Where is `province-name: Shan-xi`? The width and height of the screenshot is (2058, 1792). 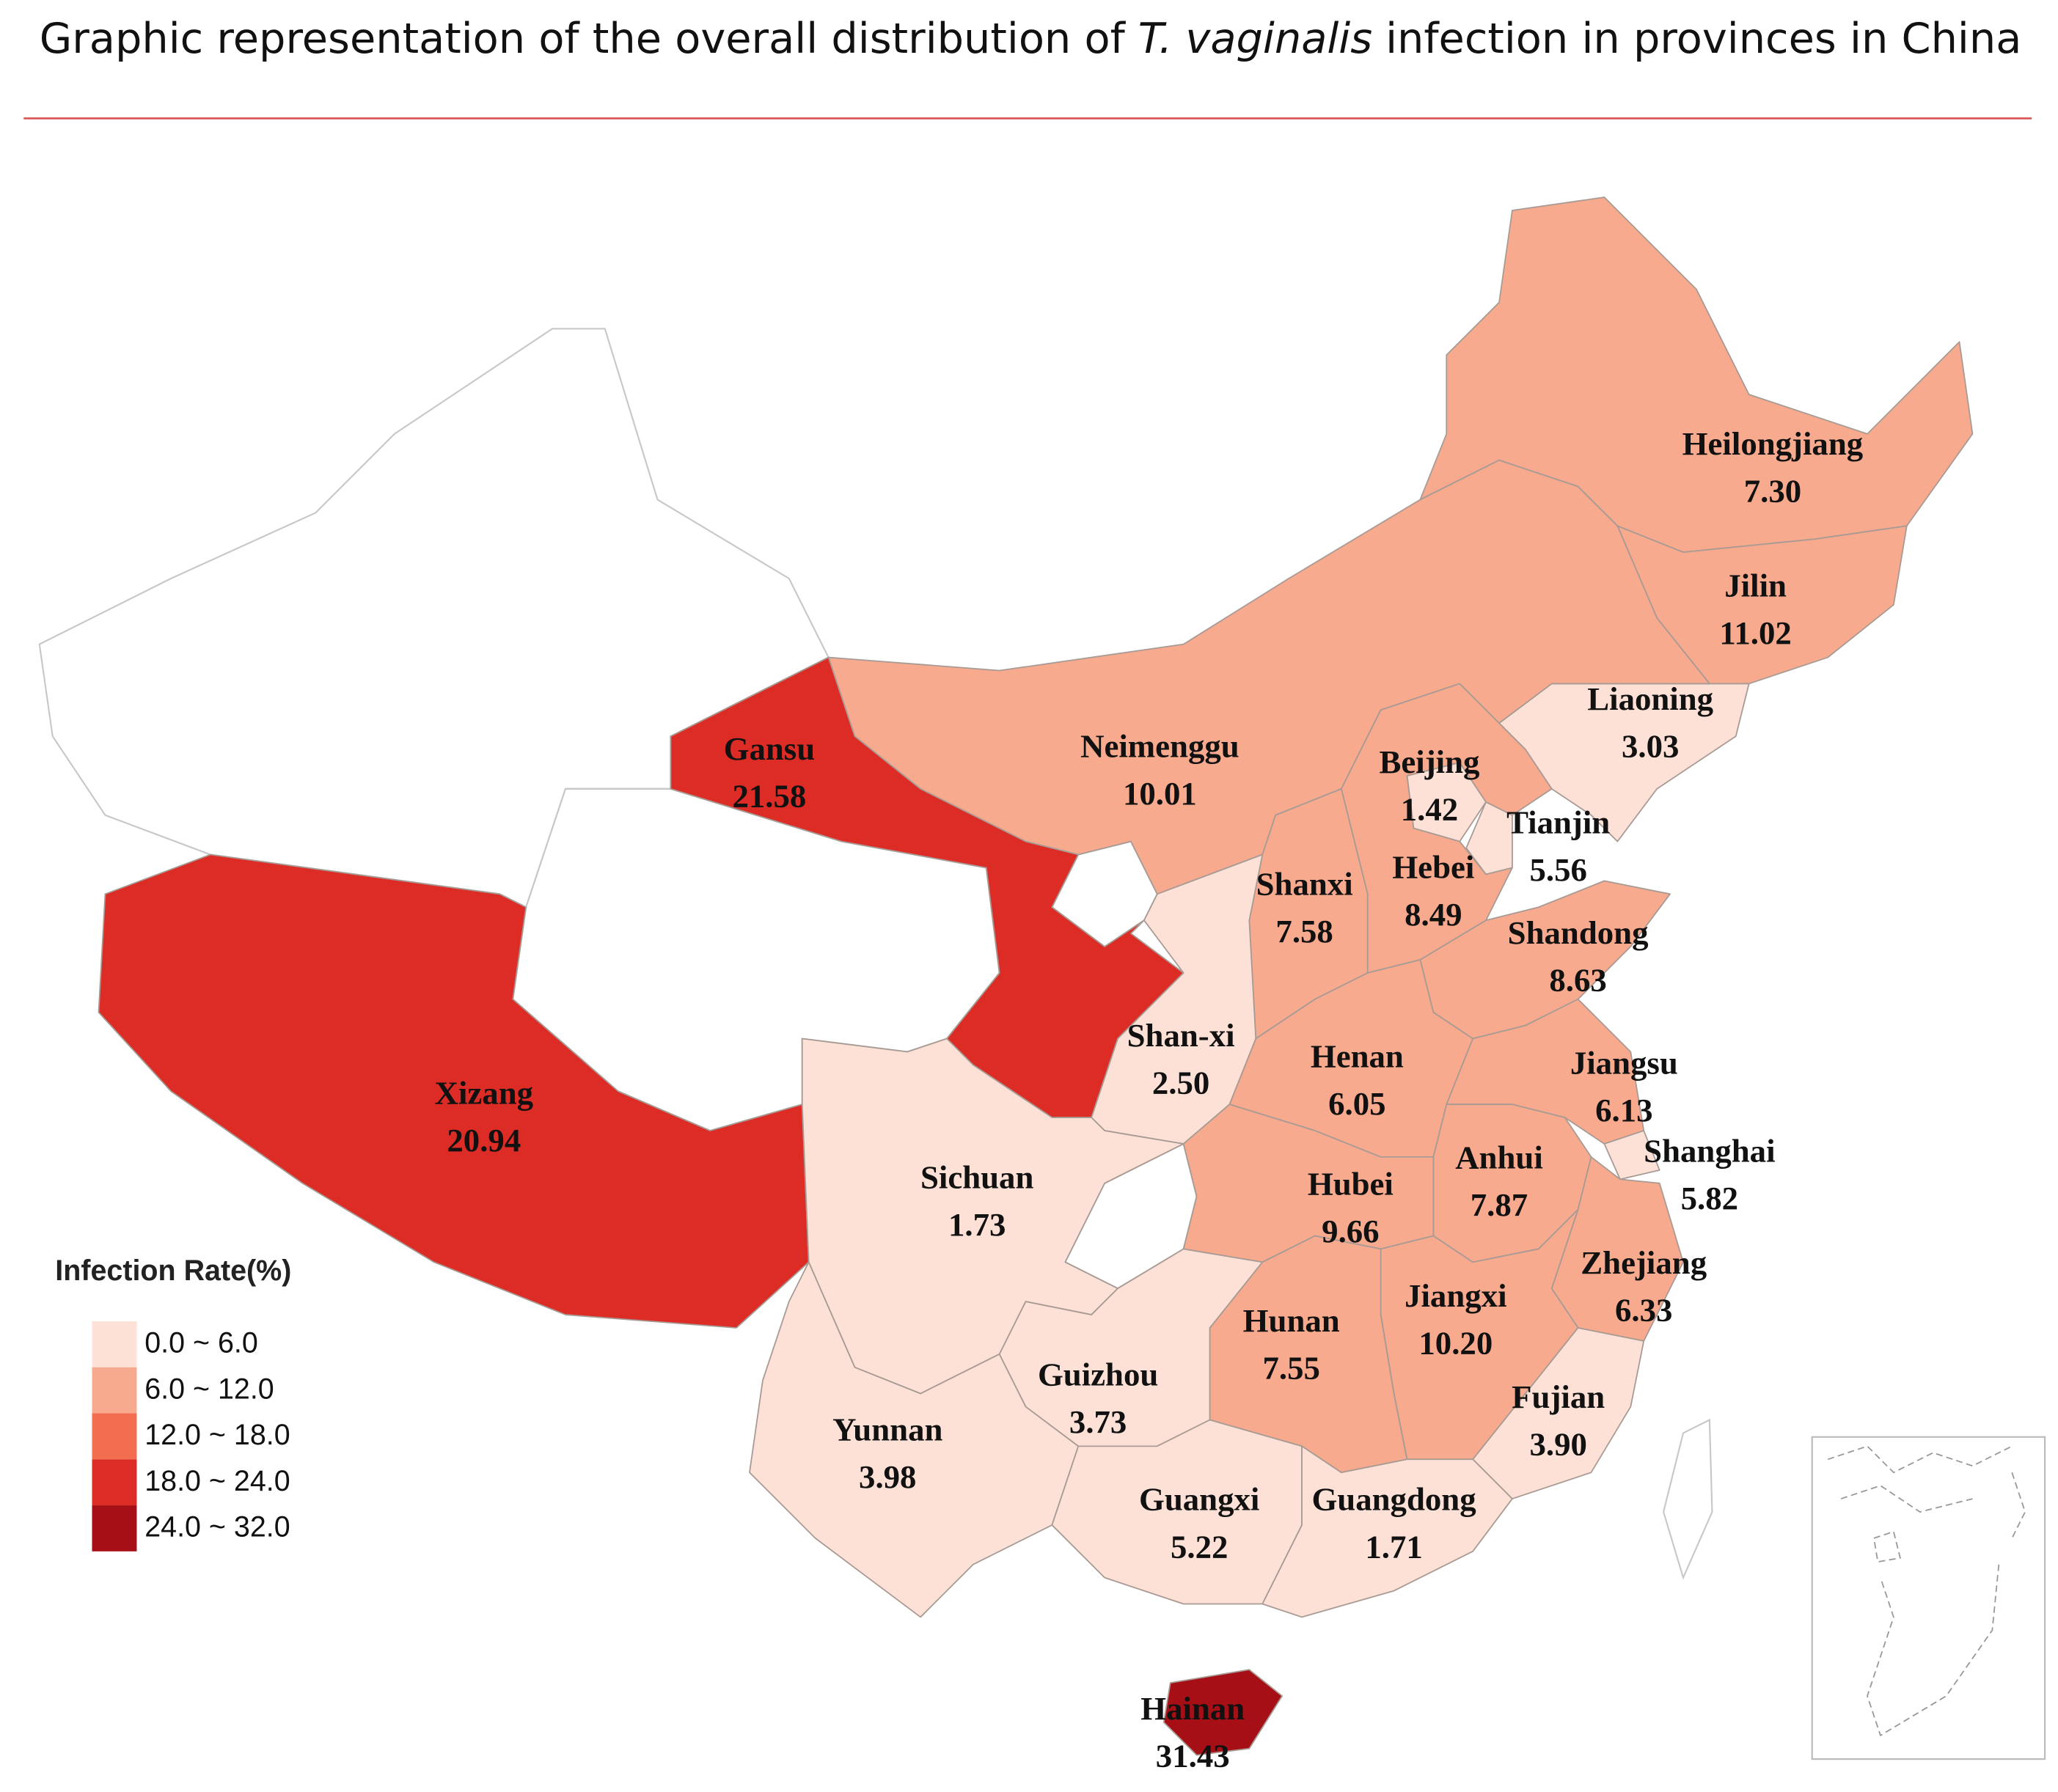
province-name: Shan-xi is located at coordinates (1181, 1035).